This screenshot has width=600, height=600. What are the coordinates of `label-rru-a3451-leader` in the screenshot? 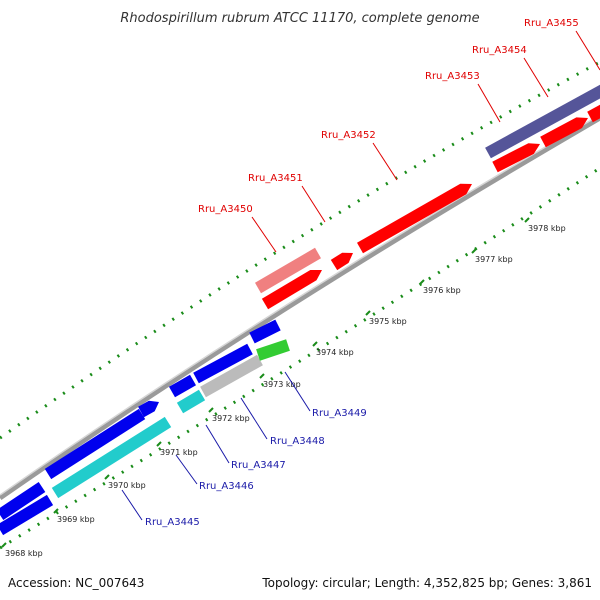 It's located at (313, 204).